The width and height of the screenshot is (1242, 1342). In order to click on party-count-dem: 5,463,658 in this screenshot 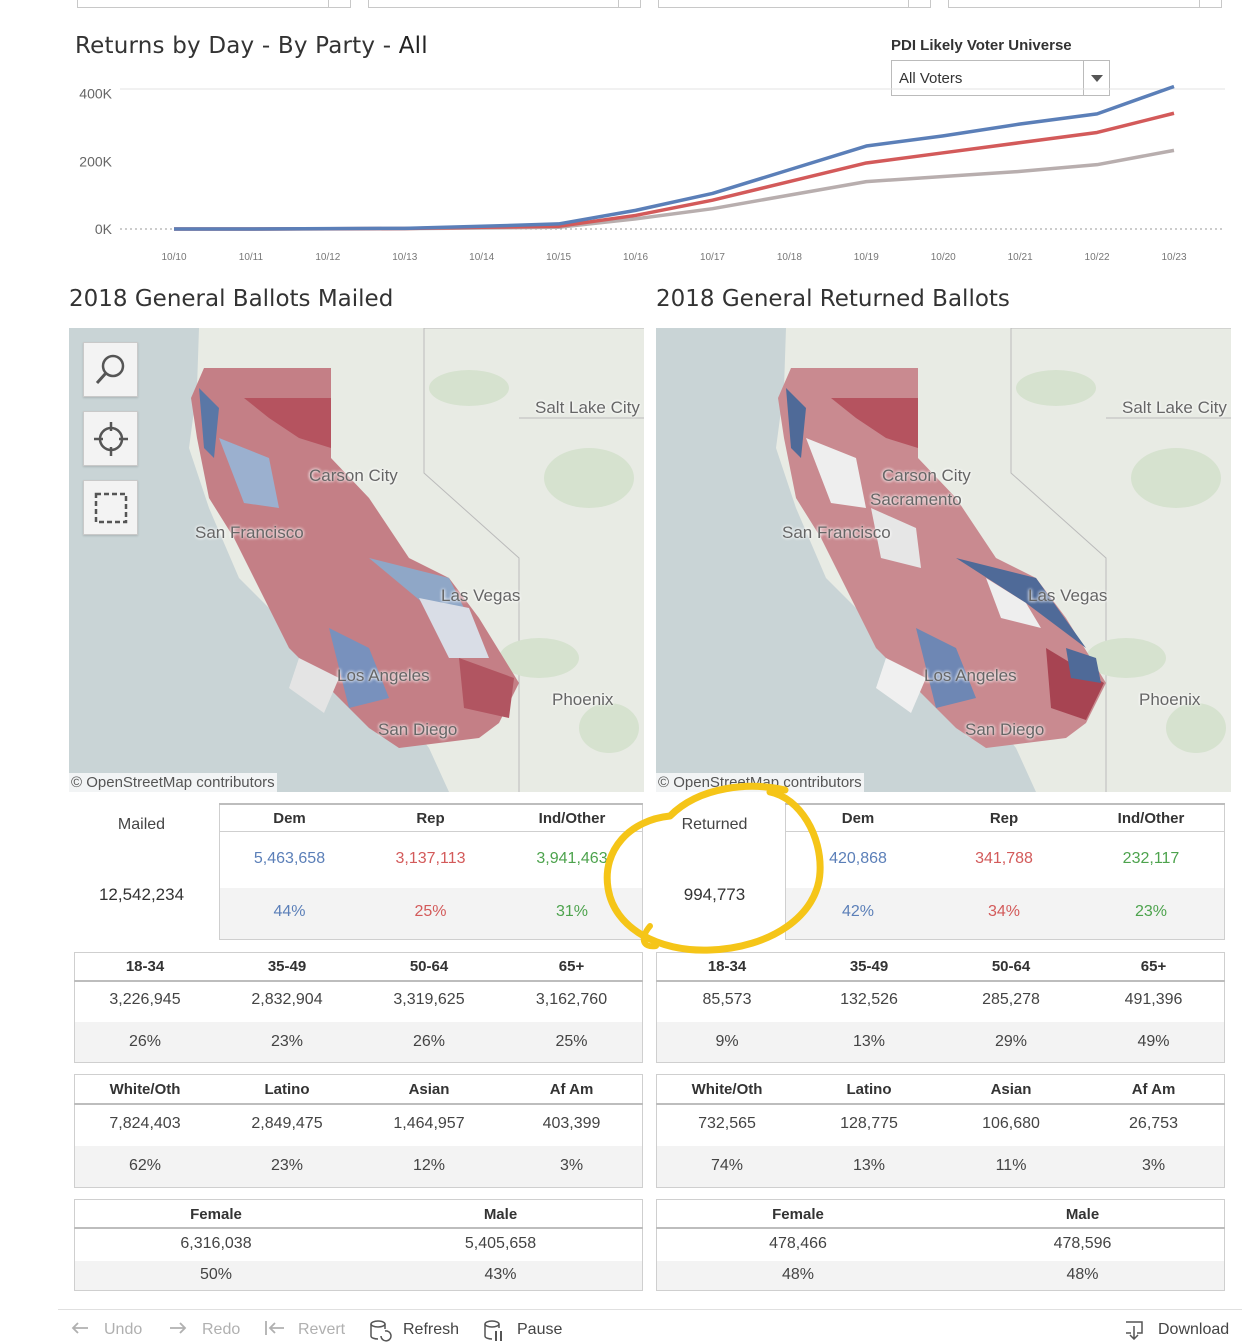, I will do `click(289, 858)`.